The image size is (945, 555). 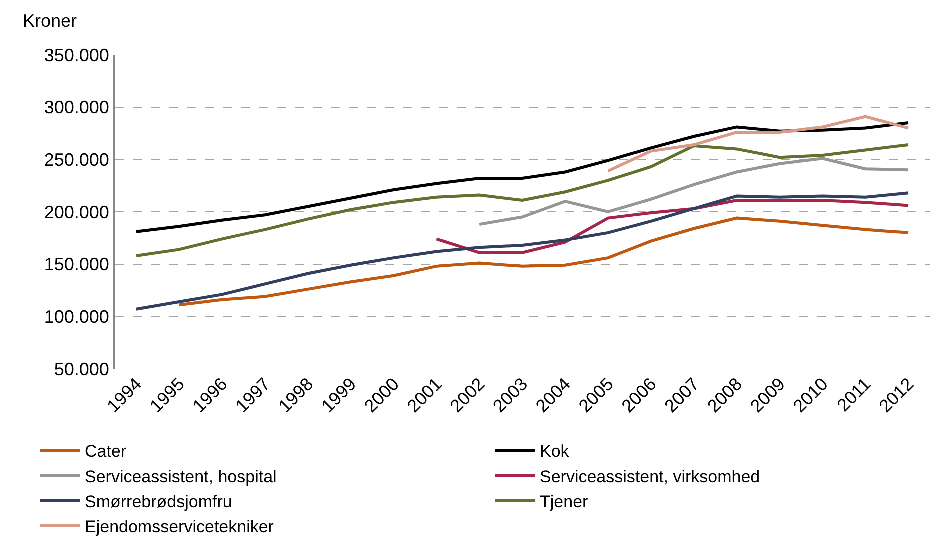 What do you see at coordinates (77, 264) in the screenshot?
I see `y-tick-label: 150.000` at bounding box center [77, 264].